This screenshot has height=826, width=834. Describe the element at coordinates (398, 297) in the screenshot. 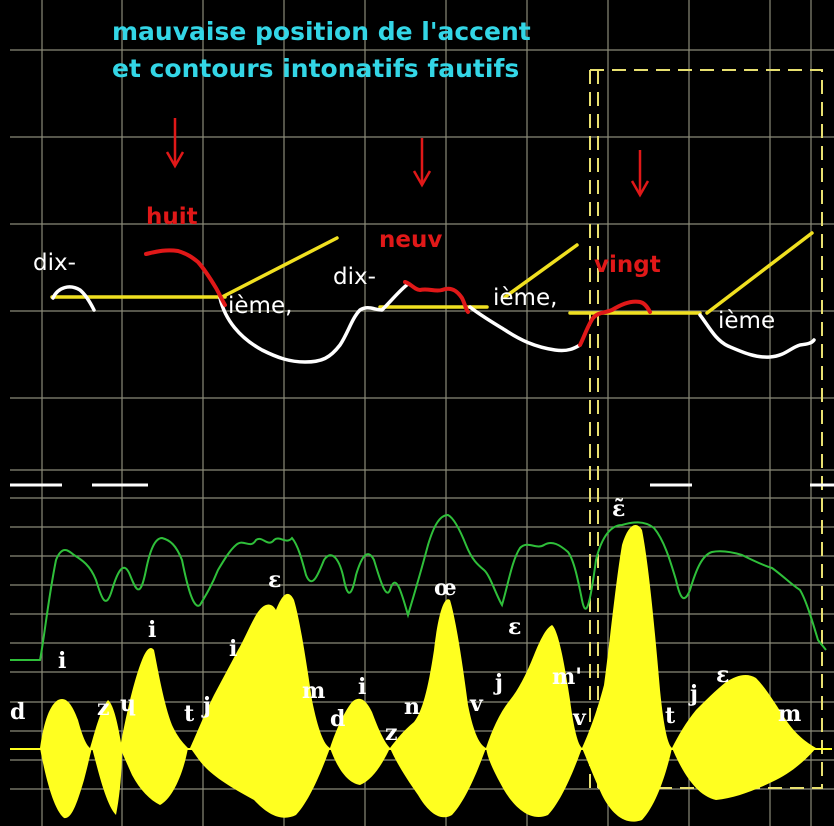

I see `stress-contour` at that location.